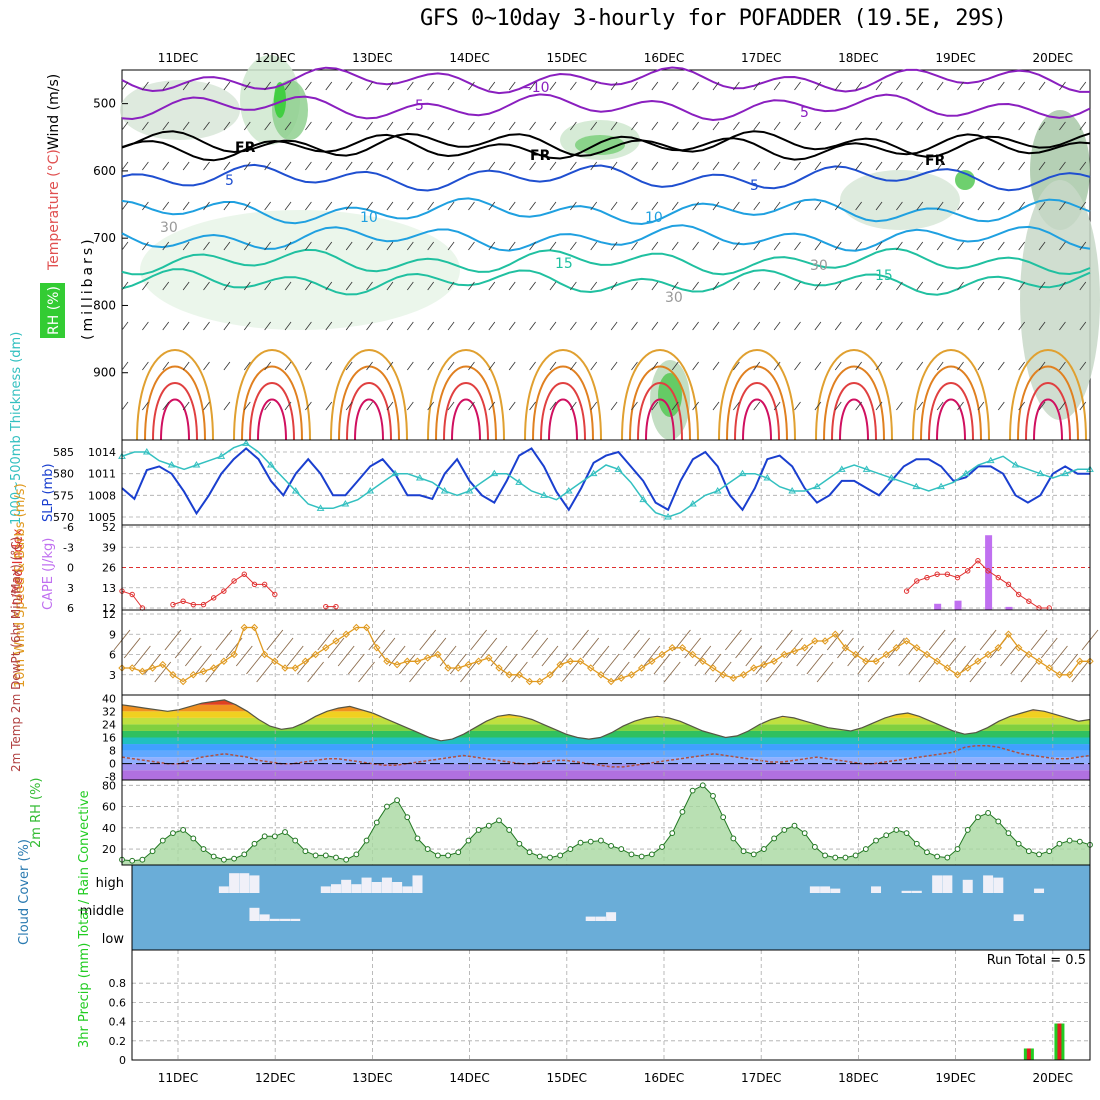 The height and width of the screenshot is (1100, 1100). What do you see at coordinates (109, 608) in the screenshot?
I see `cape-tick-12: 12` at bounding box center [109, 608].